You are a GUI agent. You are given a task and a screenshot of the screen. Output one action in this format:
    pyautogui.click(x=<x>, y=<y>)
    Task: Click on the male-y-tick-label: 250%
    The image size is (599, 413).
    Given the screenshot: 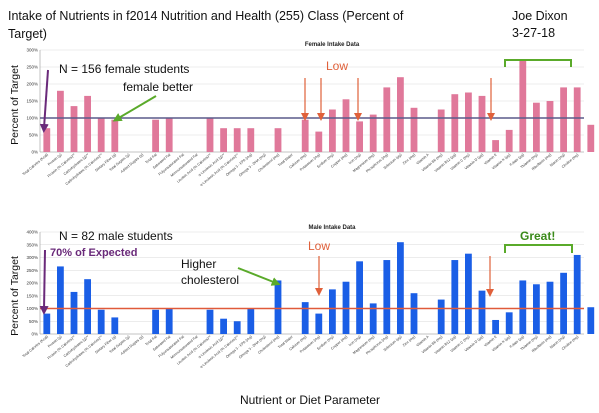 What is the action you would take?
    pyautogui.click(x=32, y=270)
    